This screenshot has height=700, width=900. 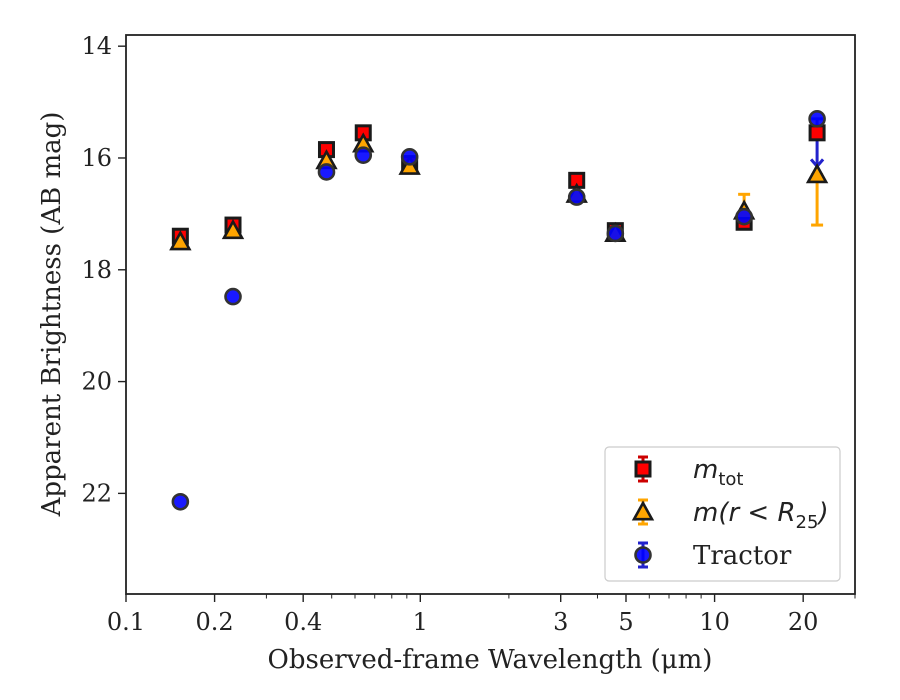 What do you see at coordinates (215, 622) in the screenshot?
I see `x-tick-label: 0.2` at bounding box center [215, 622].